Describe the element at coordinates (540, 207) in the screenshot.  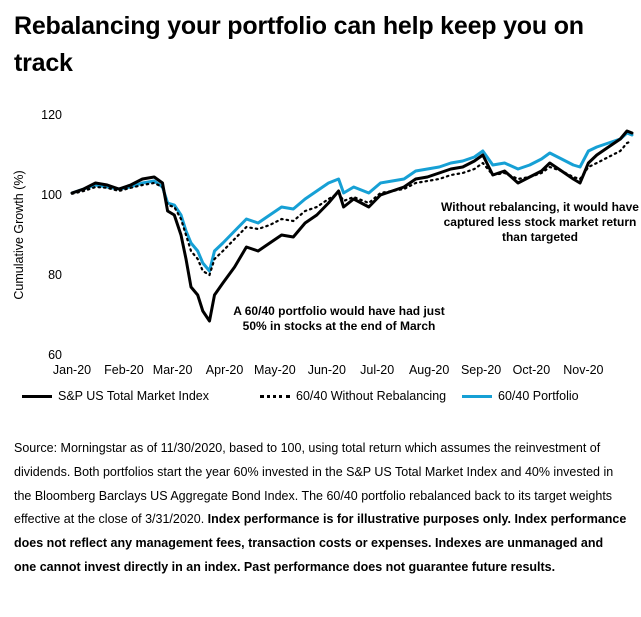
I see `annotation-rebalance-line: Without rebalancing, it would have` at that location.